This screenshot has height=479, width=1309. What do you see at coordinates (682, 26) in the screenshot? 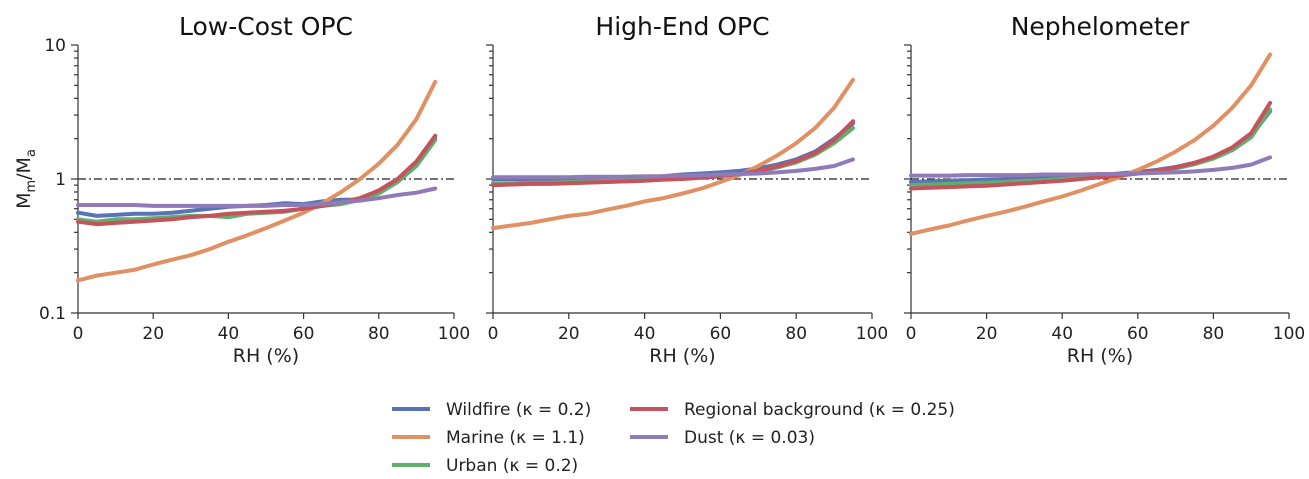
I see `panel-title: High-End OPC` at bounding box center [682, 26].